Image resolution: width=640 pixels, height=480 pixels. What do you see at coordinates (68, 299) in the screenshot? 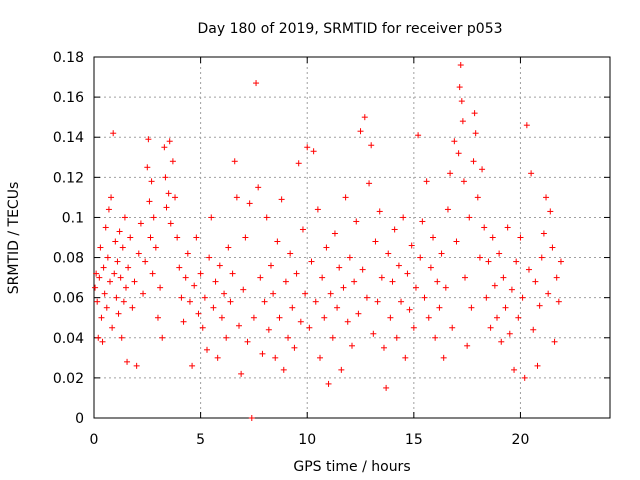
I see `y-tick-label: 0.06` at bounding box center [68, 299].